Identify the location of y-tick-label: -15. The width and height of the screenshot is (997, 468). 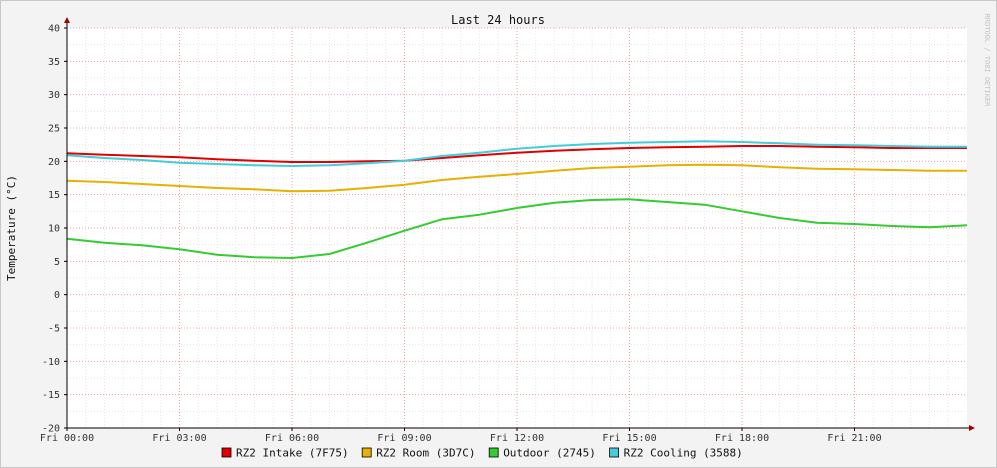
(51, 395).